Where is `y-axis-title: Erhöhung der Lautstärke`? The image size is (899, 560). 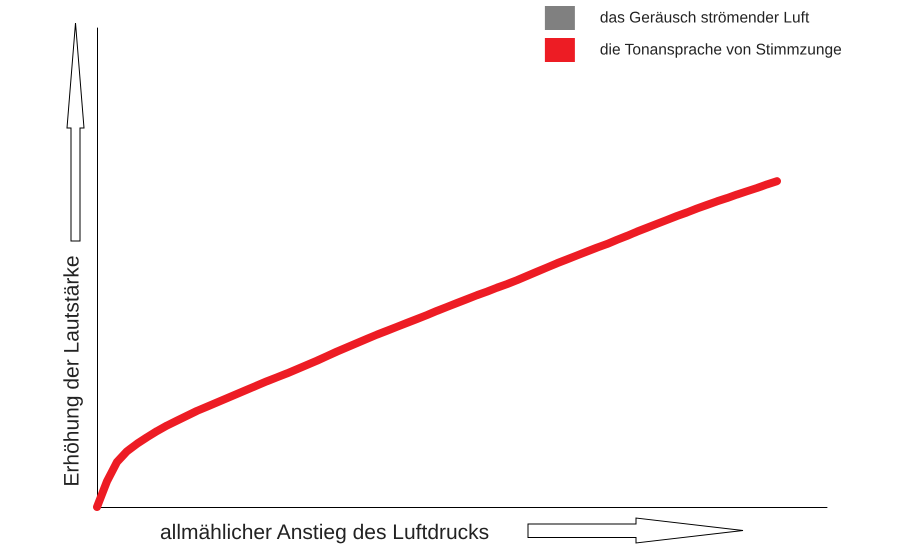
y-axis-title: Erhöhung der Lautstärke is located at coordinates (72, 371).